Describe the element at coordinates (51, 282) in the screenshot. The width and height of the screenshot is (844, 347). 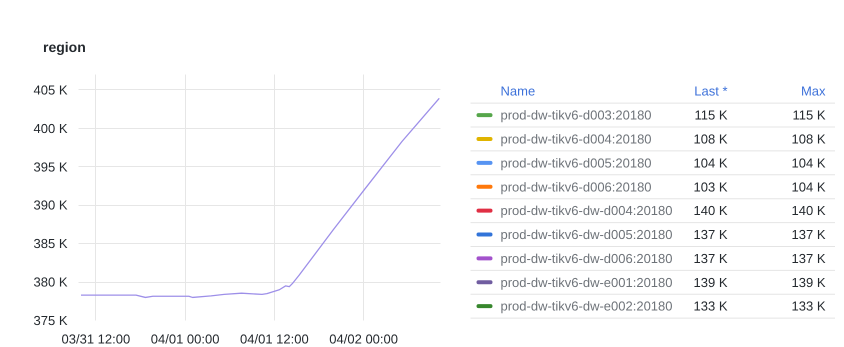
I see `y-tick-label: 380 K` at that location.